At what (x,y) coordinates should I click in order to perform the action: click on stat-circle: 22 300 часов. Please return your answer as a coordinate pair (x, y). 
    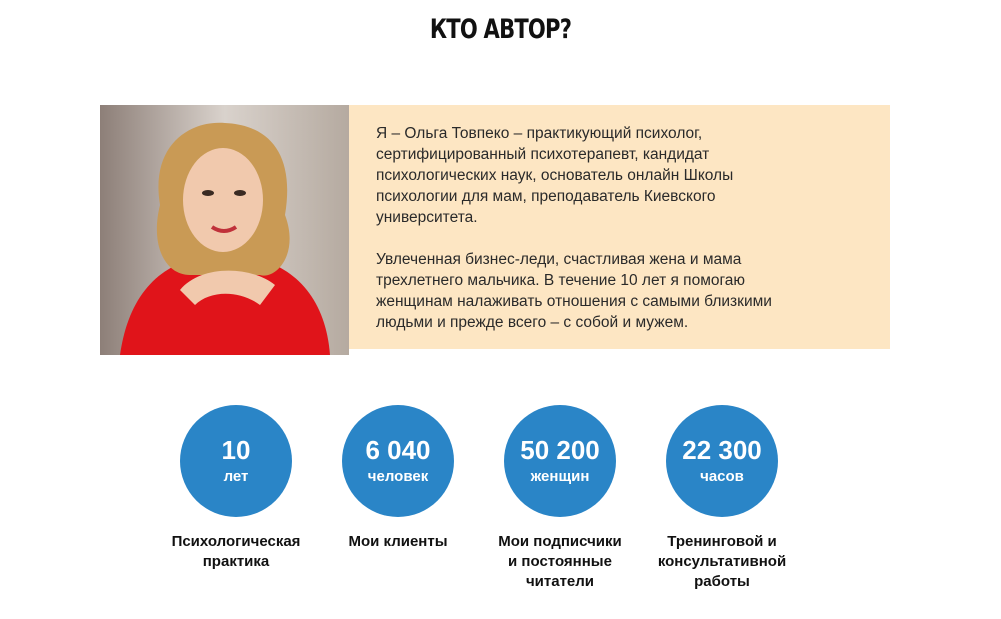
    Looking at the image, I should click on (722, 461).